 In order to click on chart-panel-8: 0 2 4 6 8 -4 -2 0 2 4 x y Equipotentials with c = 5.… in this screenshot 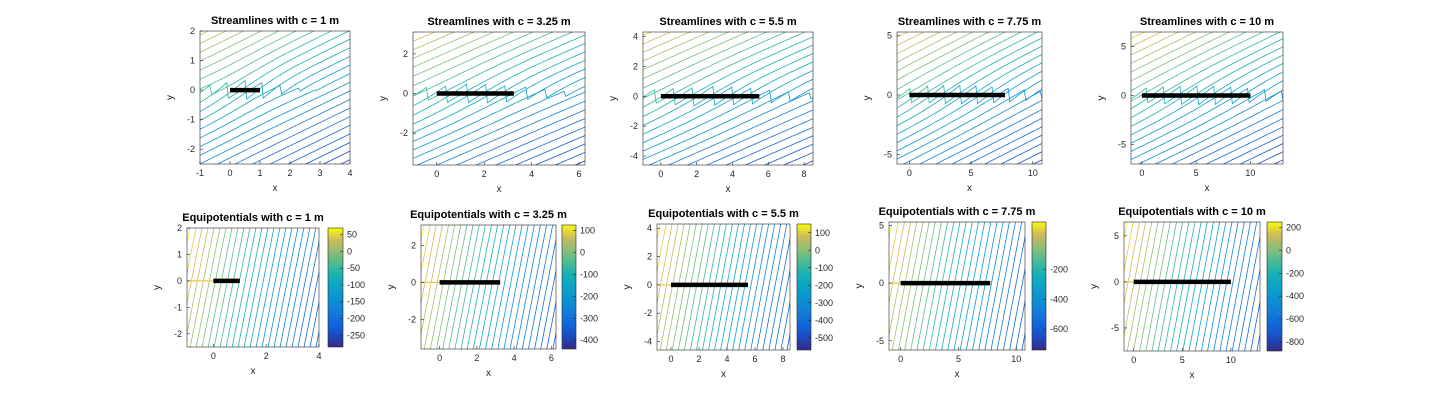, I will do `click(727, 294)`.